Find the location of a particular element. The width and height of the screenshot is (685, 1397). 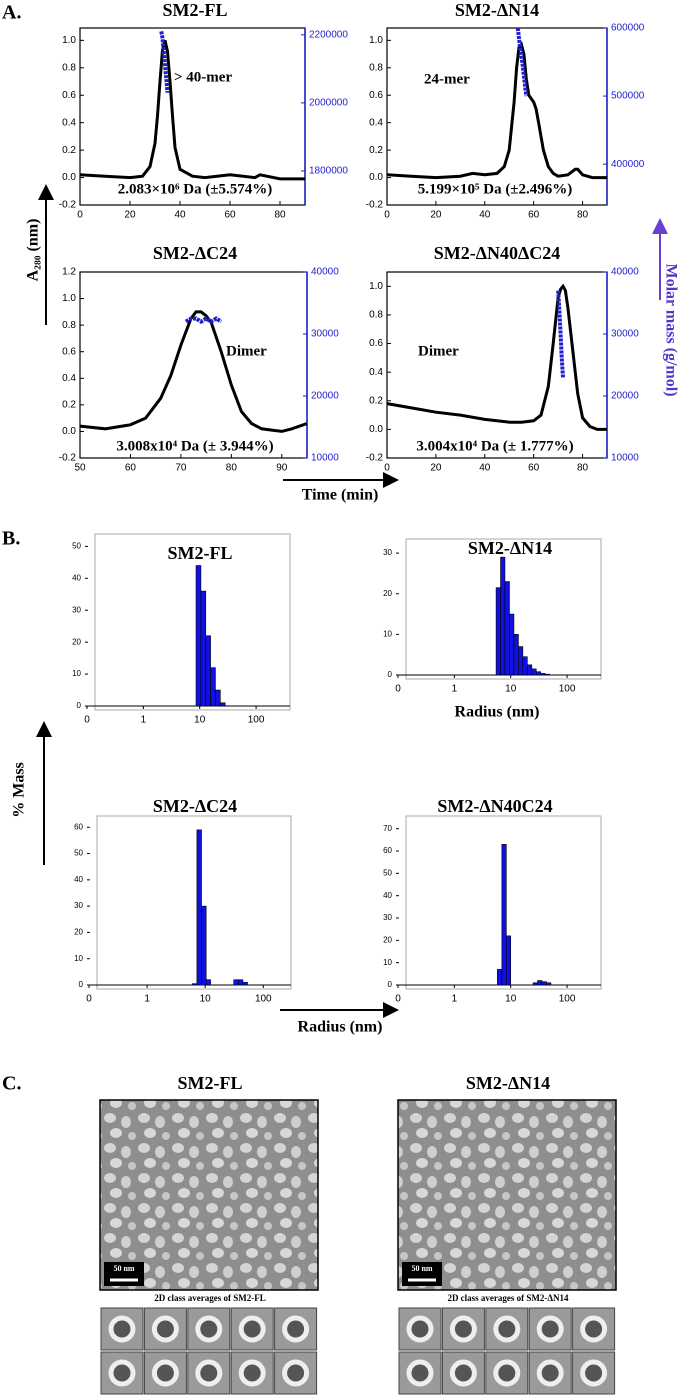

x-tick-label: 1 is located at coordinates (147, 999).